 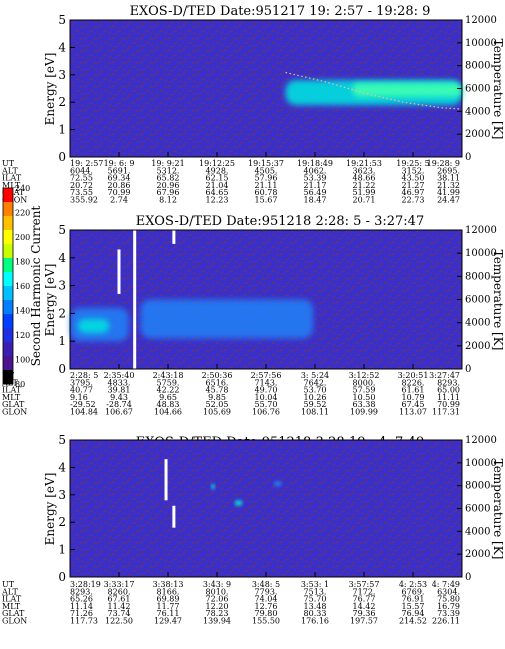 I want to click on panel-3-y2tick-label: 6000, so click(x=477, y=509).